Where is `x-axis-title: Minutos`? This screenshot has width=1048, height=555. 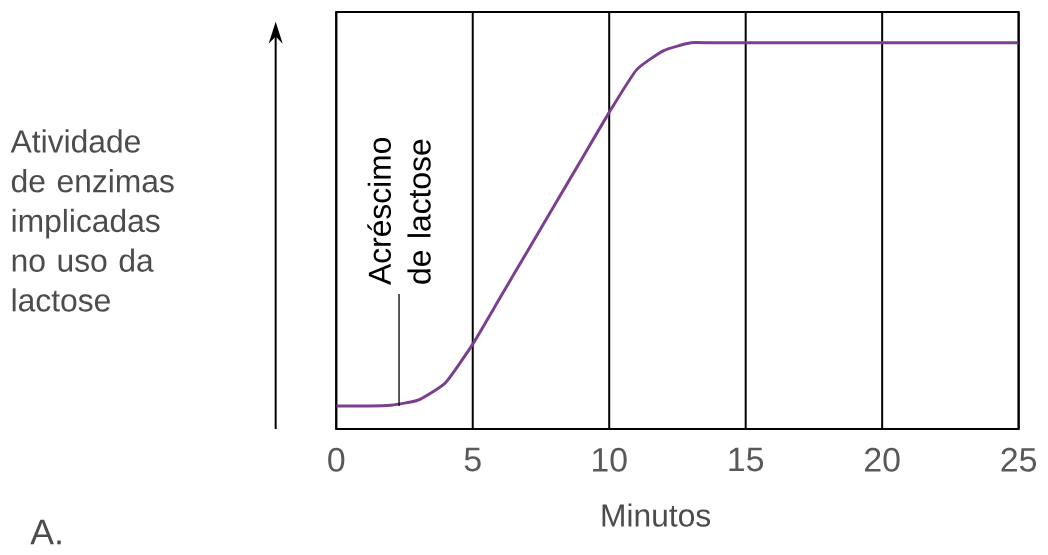 x-axis-title: Minutos is located at coordinates (656, 515).